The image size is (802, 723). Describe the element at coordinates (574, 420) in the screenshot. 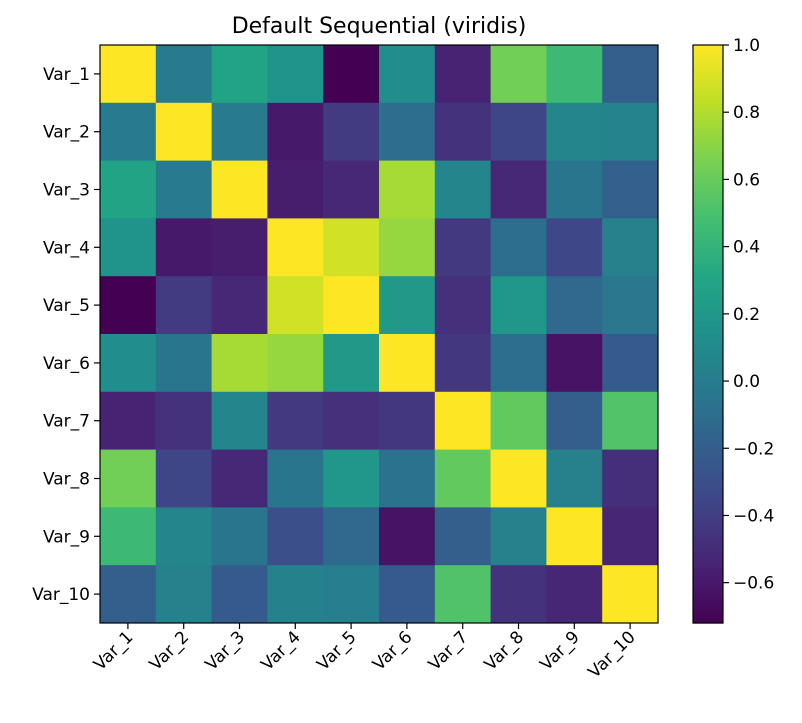

I see `heatmap-cell-r7-c9` at that location.